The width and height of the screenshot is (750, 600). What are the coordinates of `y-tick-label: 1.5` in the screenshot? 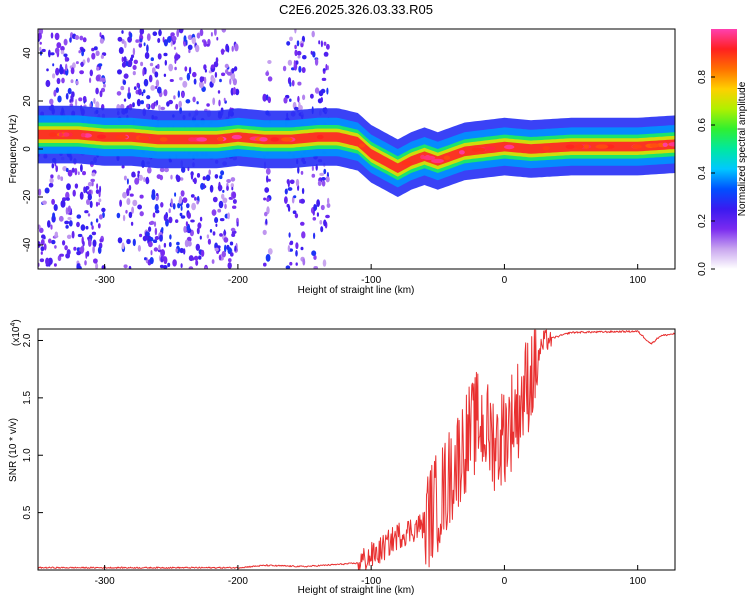 It's located at (27, 397).